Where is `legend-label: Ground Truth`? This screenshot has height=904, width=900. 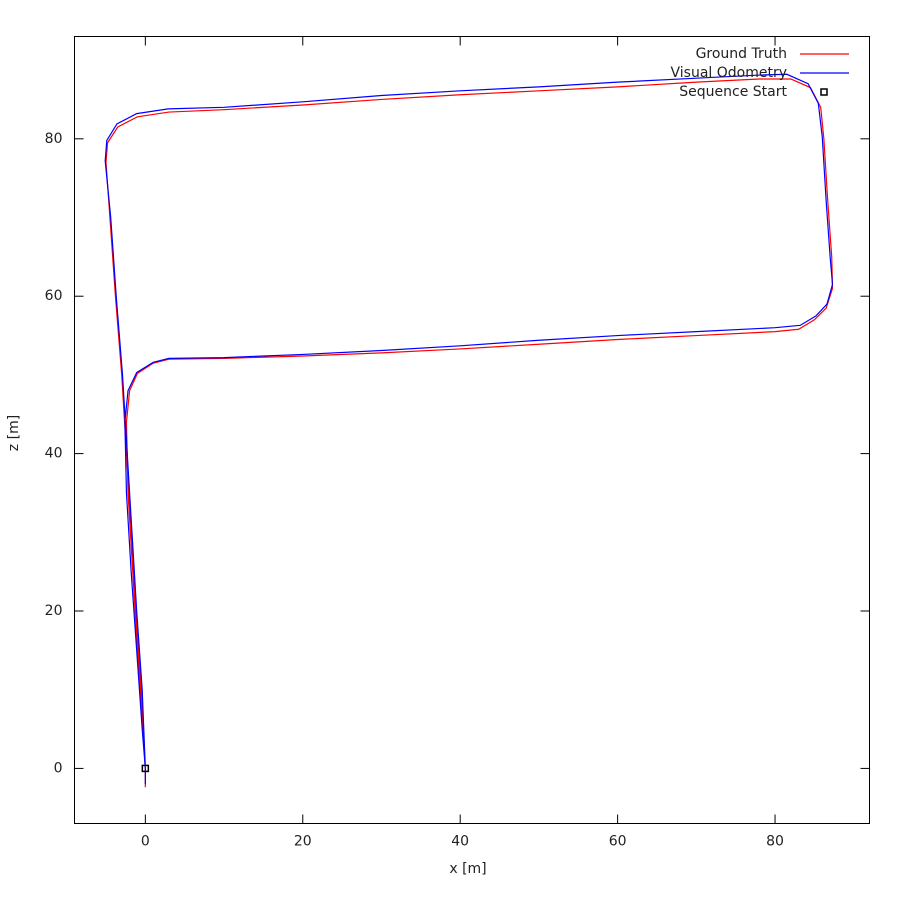 legend-label: Ground Truth is located at coordinates (741, 54).